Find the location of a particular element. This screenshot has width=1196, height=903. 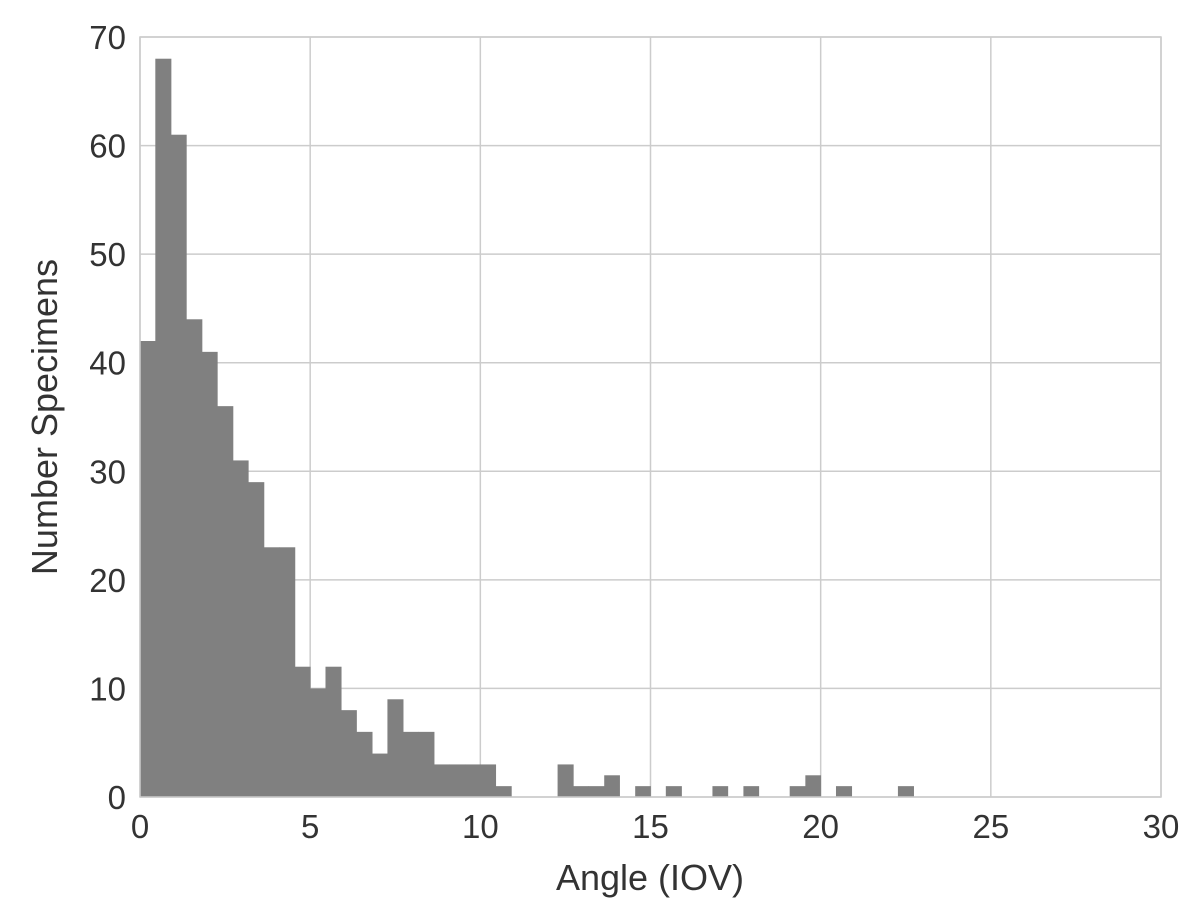

x-tick-label: 0 is located at coordinates (140, 826).